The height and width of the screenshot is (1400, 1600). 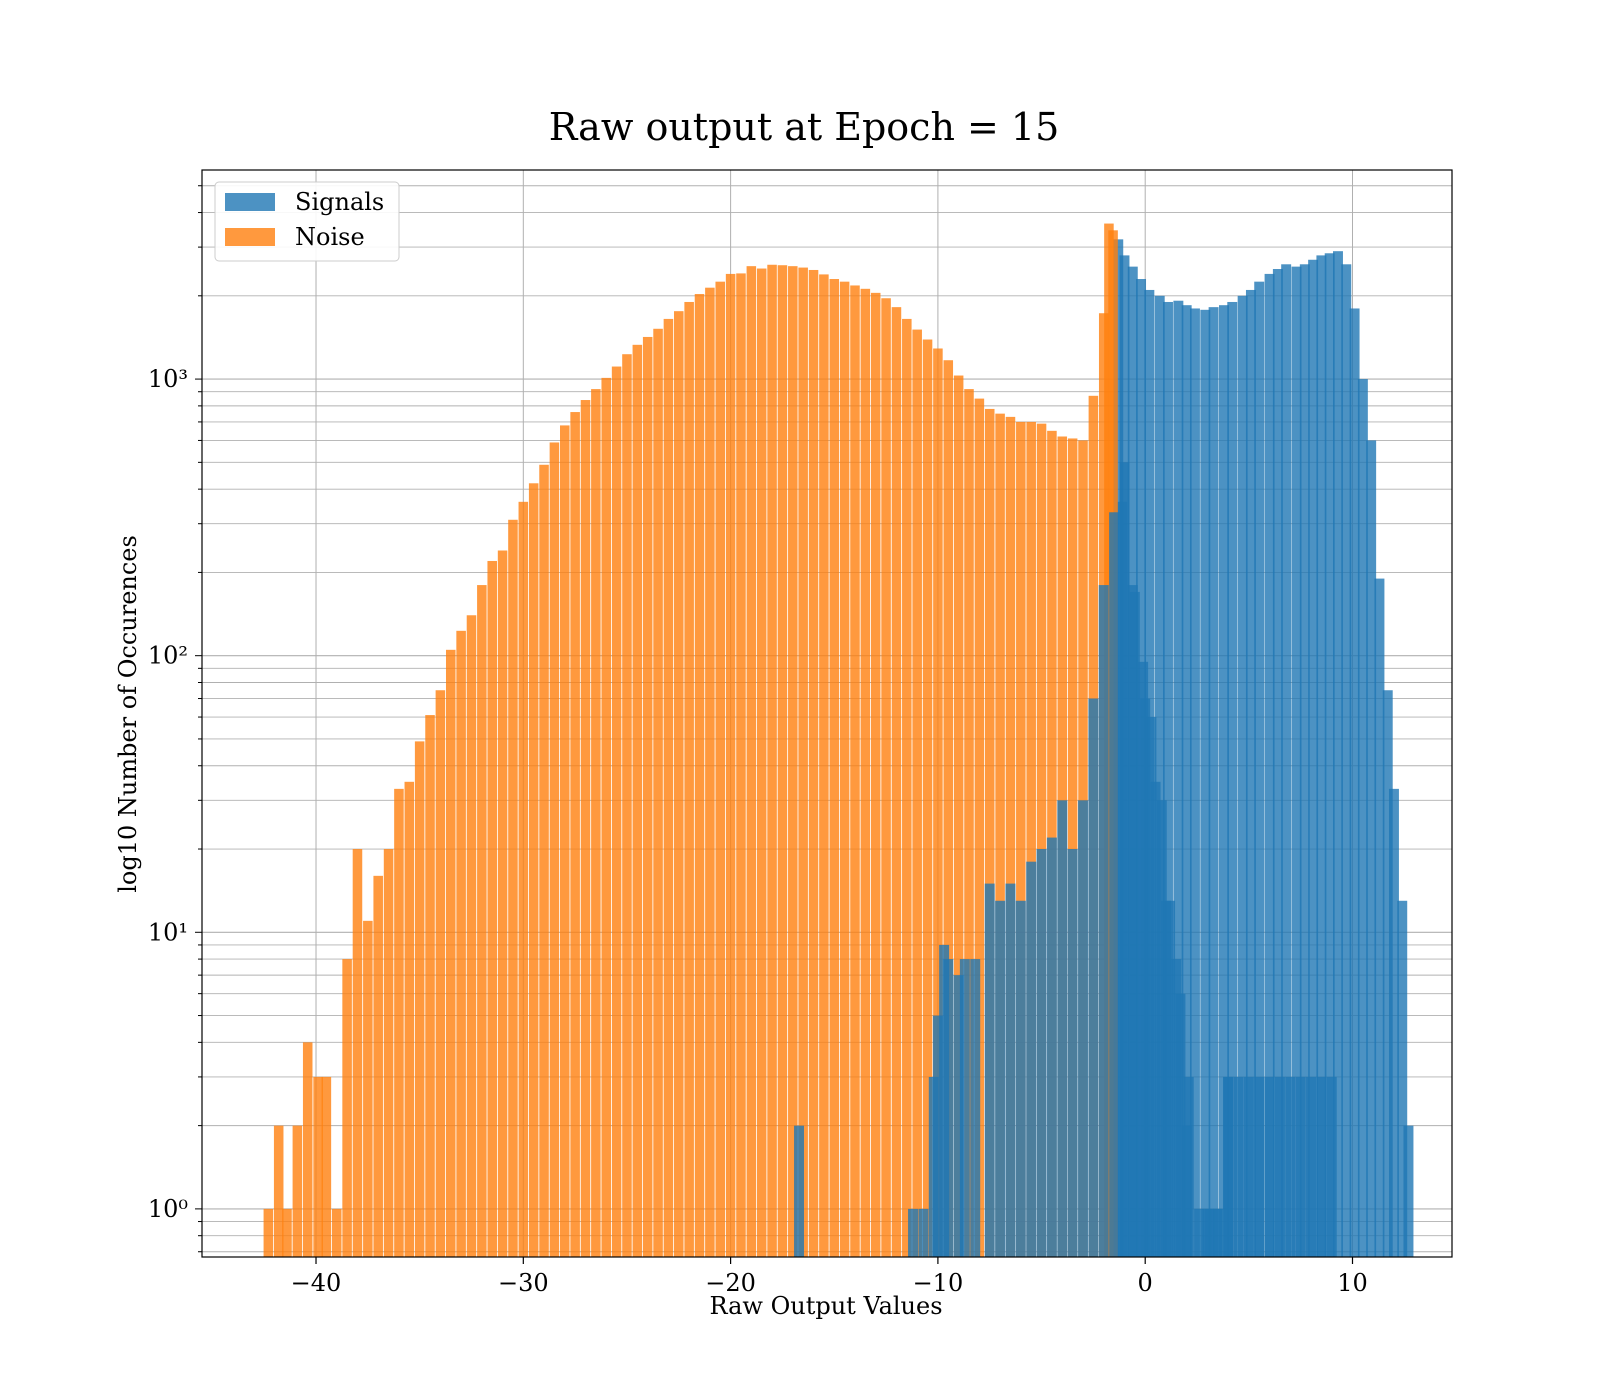 I want to click on x-axis-label: Raw Output Values, so click(x=825, y=1306).